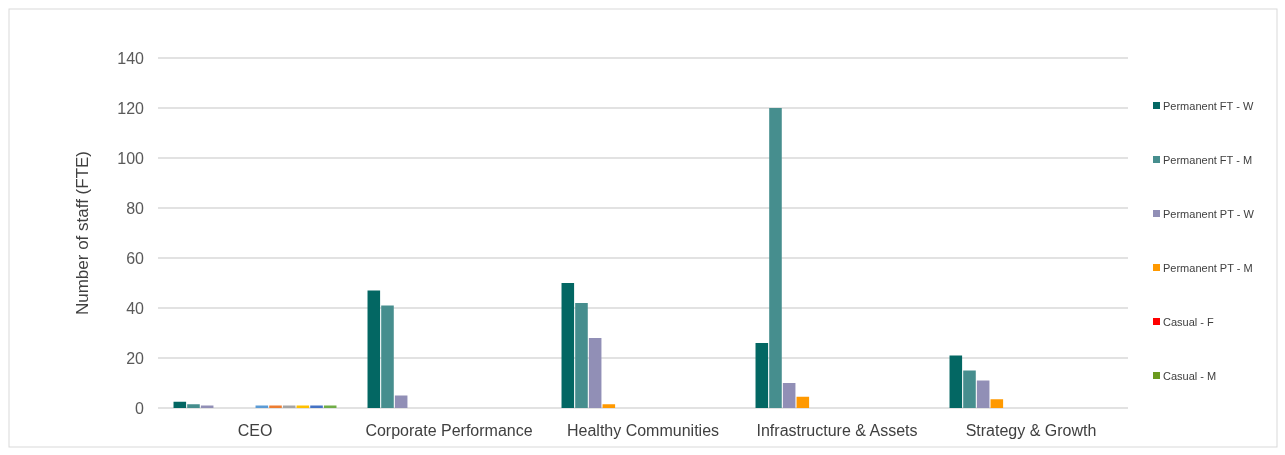 The image size is (1285, 455). I want to click on legend-label: Casual - F, so click(1189, 321).